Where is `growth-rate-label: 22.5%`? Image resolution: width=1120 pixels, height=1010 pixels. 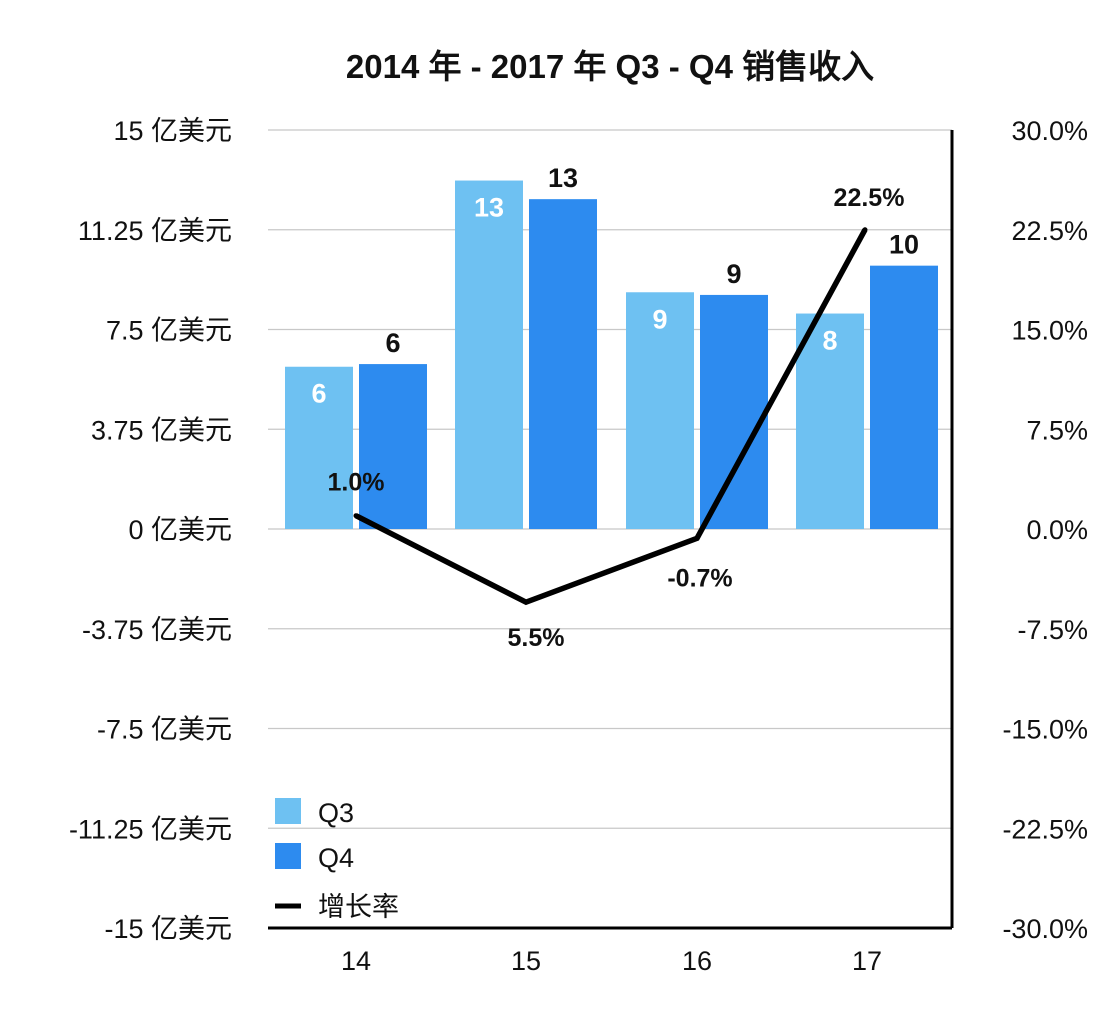
growth-rate-label: 22.5% is located at coordinates (869, 198).